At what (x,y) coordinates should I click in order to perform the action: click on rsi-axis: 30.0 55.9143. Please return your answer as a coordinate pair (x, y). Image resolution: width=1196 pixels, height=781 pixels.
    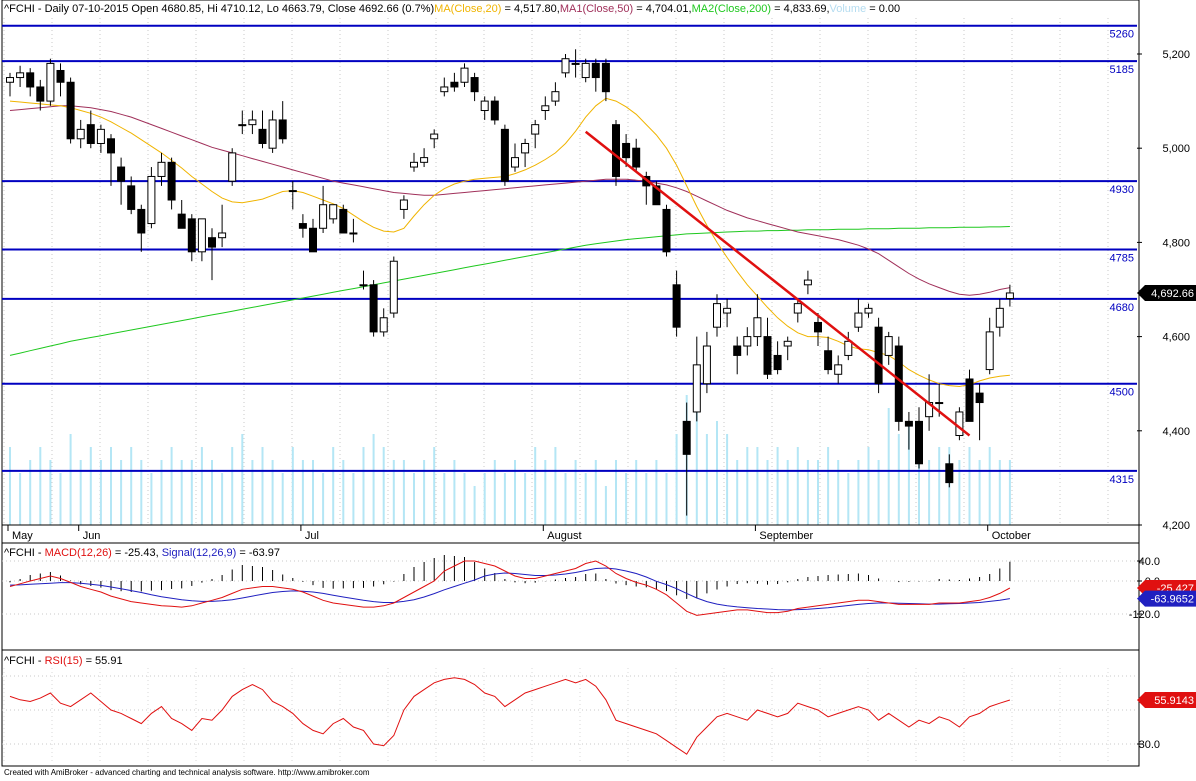
    Looking at the image, I should click on (1166, 721).